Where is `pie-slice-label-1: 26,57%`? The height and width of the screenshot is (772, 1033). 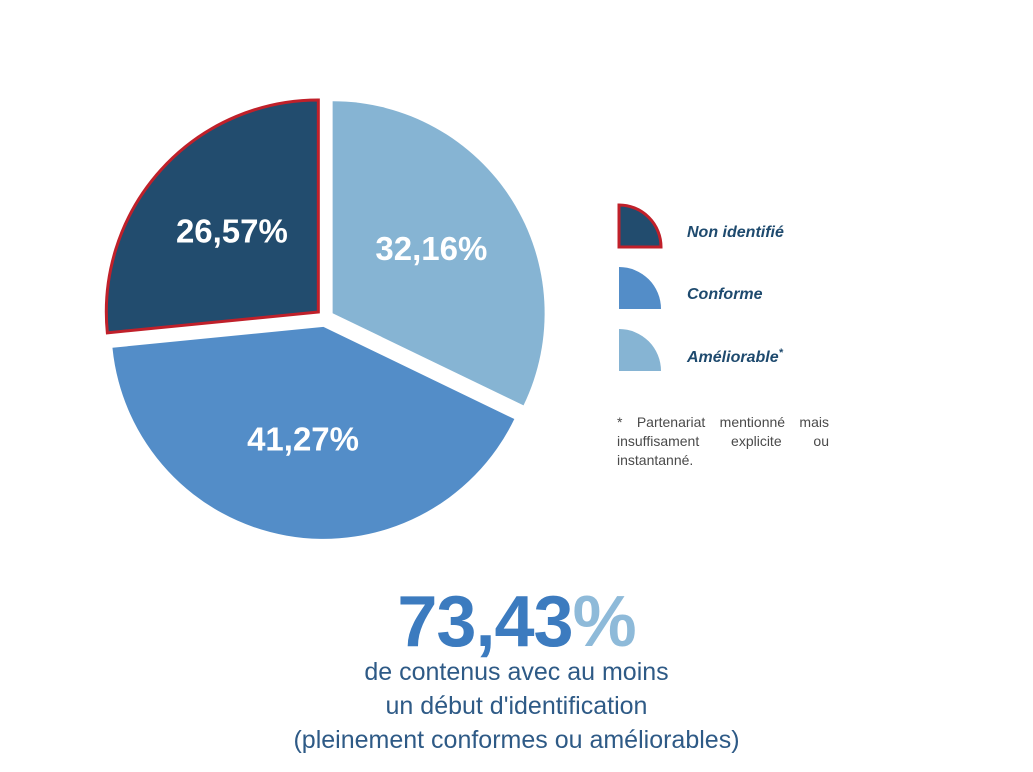
pie-slice-label-1: 26,57% is located at coordinates (232, 230).